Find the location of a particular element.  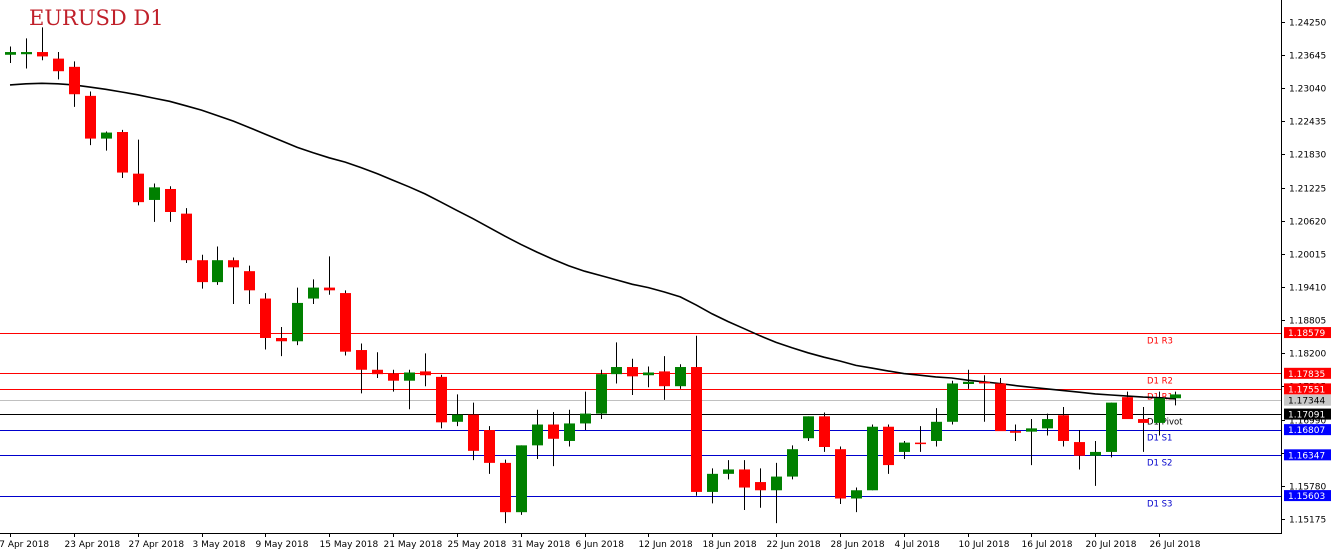

time-tick-label: 16 Jul 2018 is located at coordinates (1047, 545).